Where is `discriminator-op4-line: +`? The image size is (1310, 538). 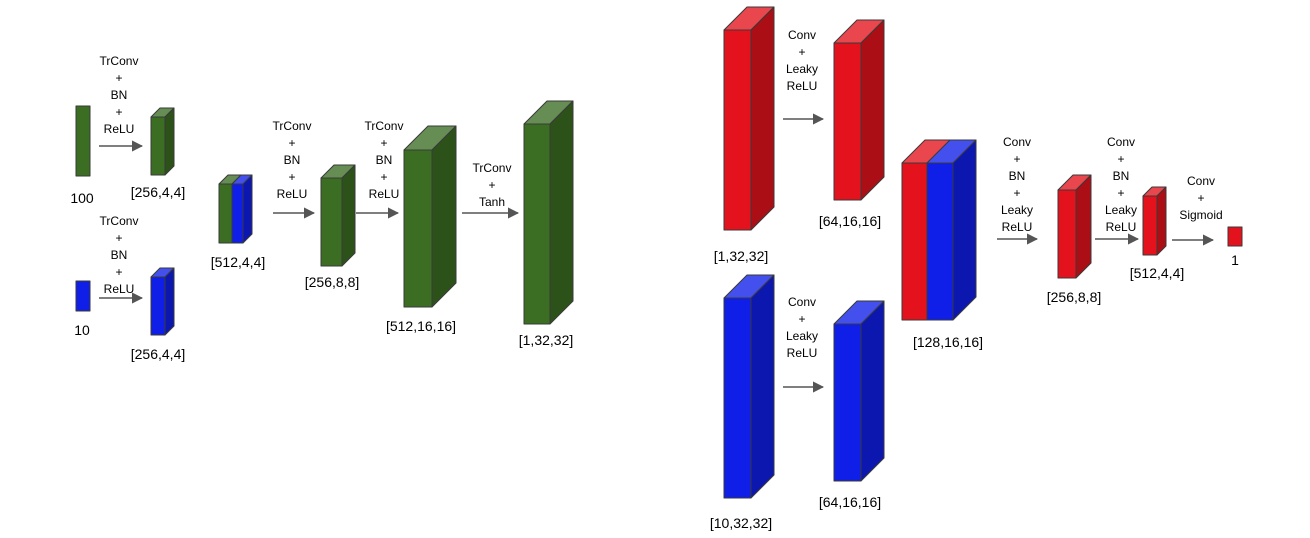 discriminator-op4-line: + is located at coordinates (1201, 198).